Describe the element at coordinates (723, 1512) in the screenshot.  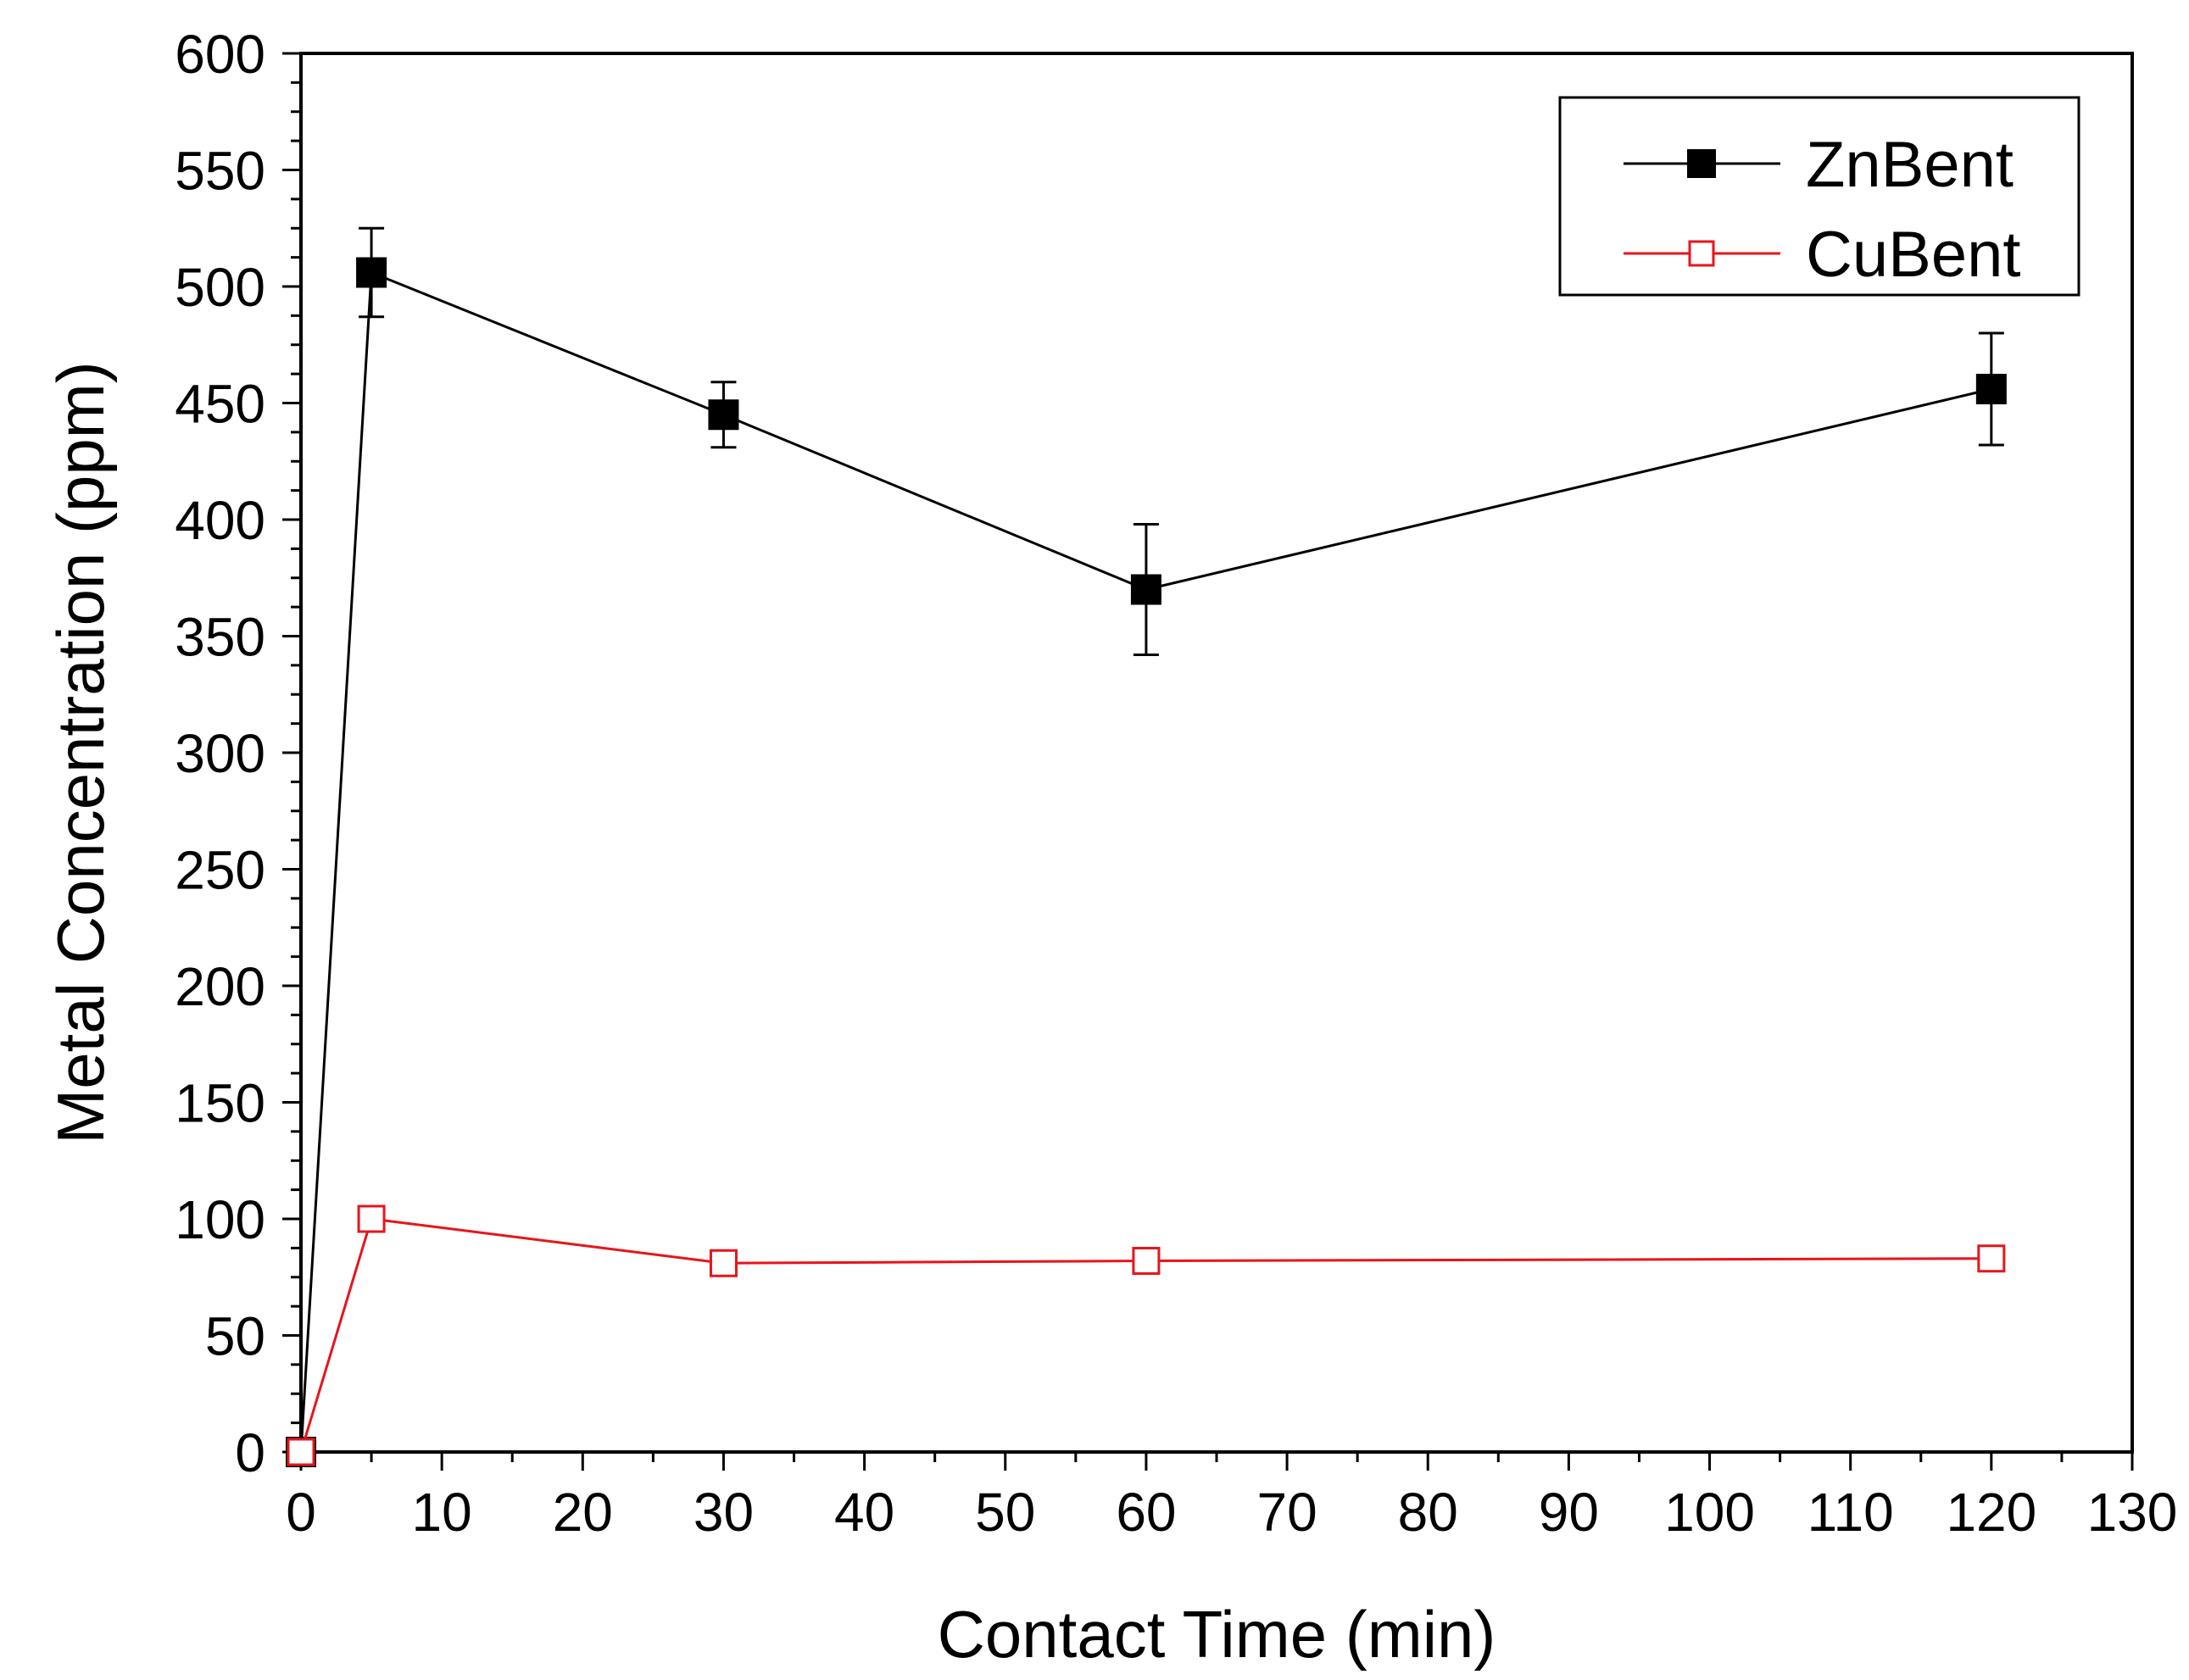
I see `x-tick-label: 30` at that location.